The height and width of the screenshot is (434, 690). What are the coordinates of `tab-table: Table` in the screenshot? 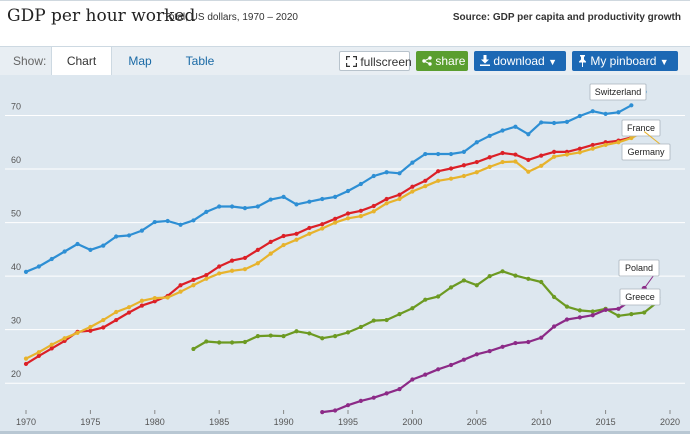 It's located at (200, 61).